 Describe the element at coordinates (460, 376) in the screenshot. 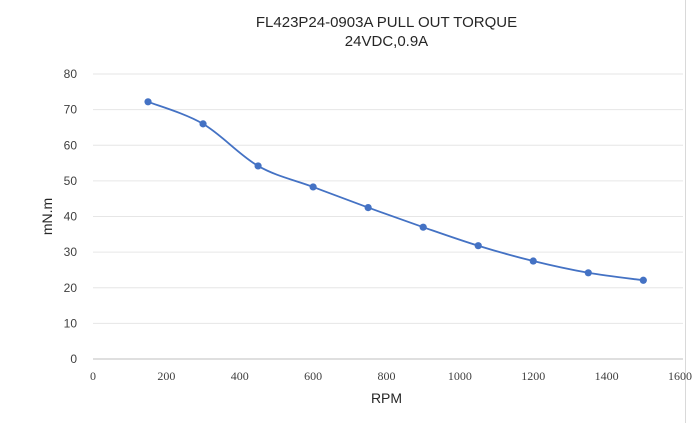

I see `x-tick-label: 1000` at that location.